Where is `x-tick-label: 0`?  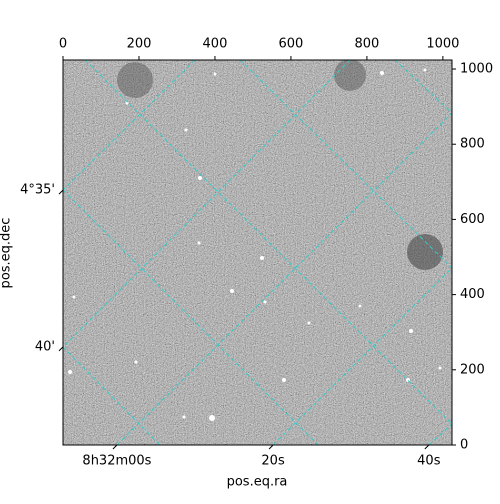 x-tick-label: 0 is located at coordinates (63, 44).